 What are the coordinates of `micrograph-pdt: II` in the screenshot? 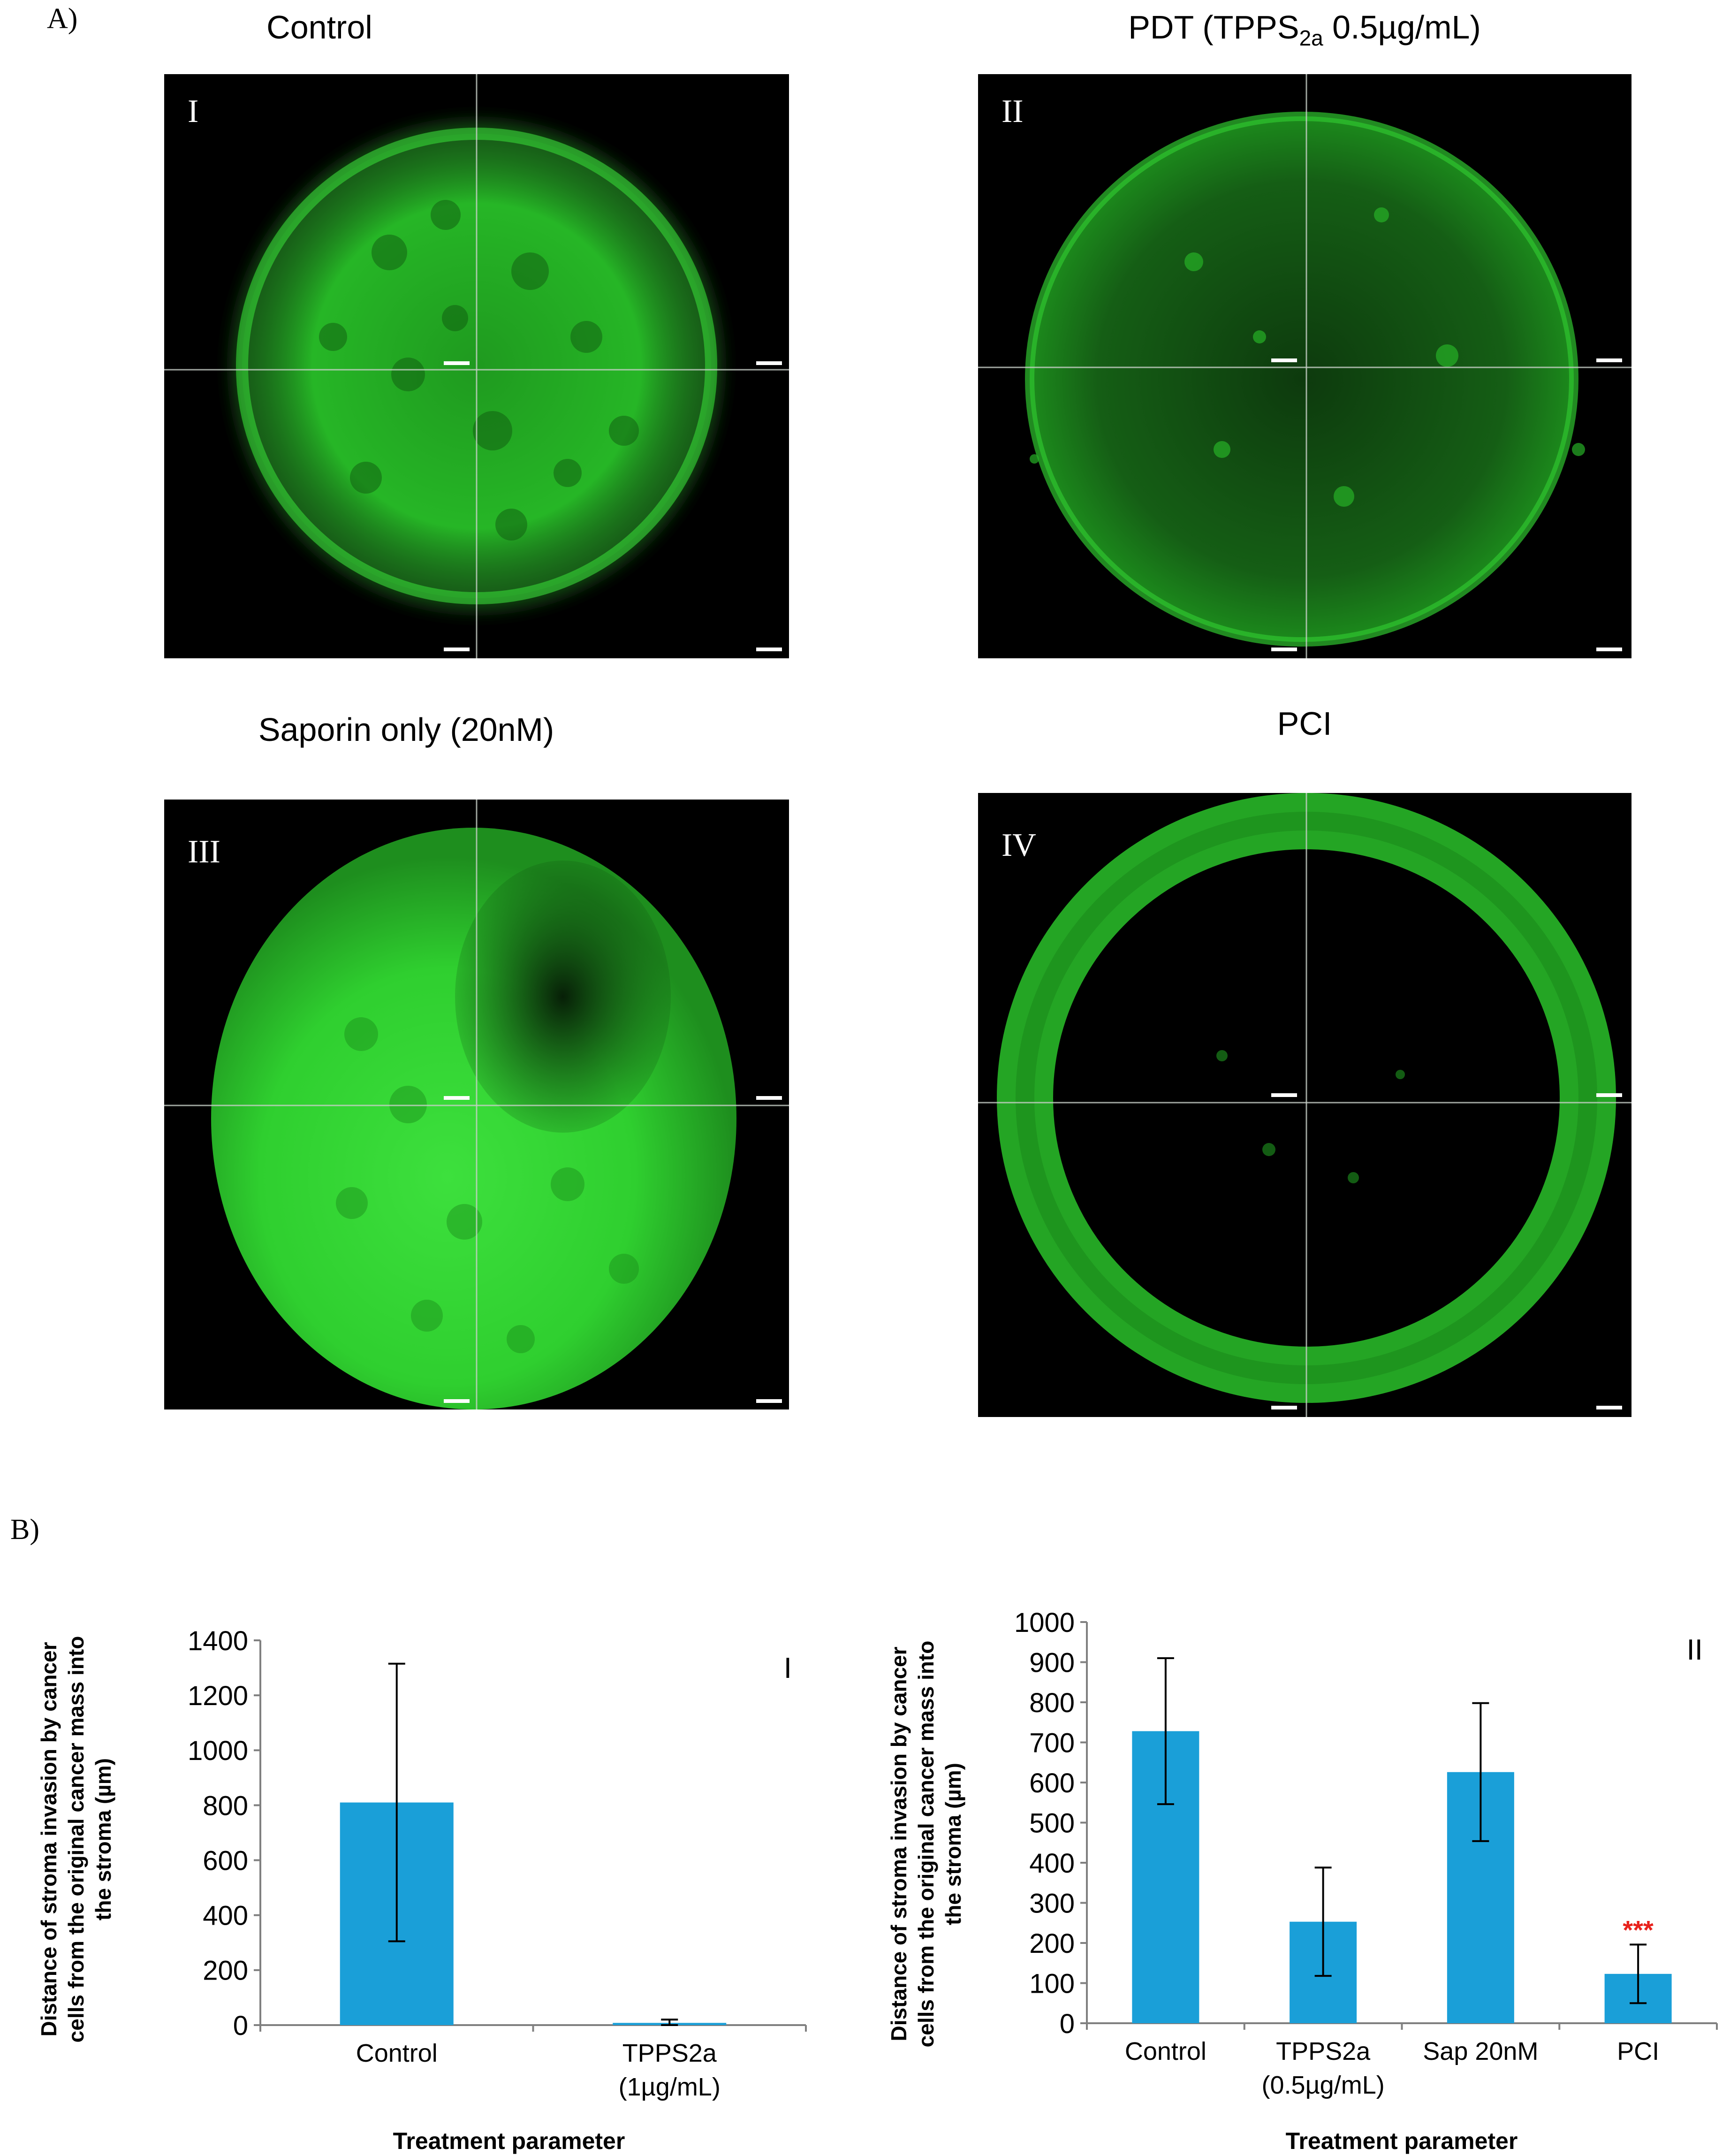 It's located at (1304, 366).